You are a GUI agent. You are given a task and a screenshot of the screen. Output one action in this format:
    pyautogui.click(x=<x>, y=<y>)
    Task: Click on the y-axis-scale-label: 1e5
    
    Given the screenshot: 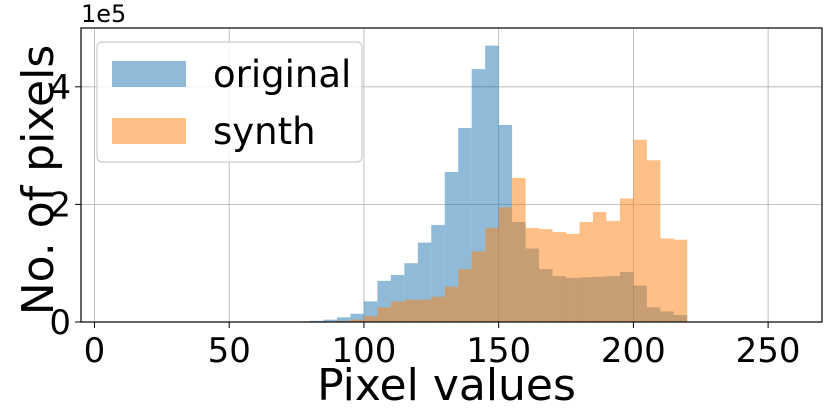 What is the action you would take?
    pyautogui.click(x=103, y=14)
    